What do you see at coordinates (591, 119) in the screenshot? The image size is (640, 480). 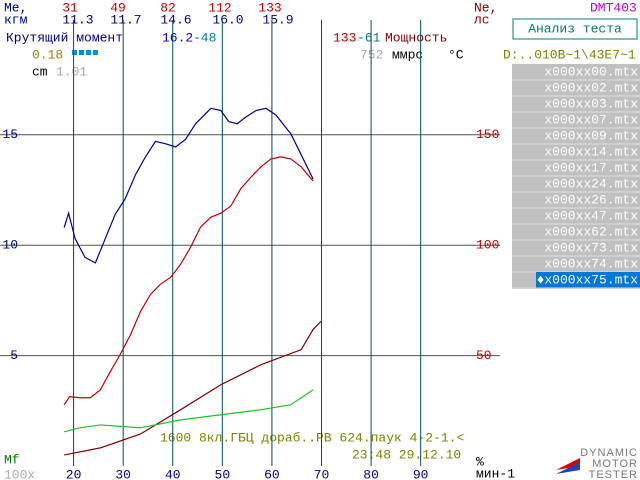 I see `file-item: x000xx07.mtx` at bounding box center [591, 119].